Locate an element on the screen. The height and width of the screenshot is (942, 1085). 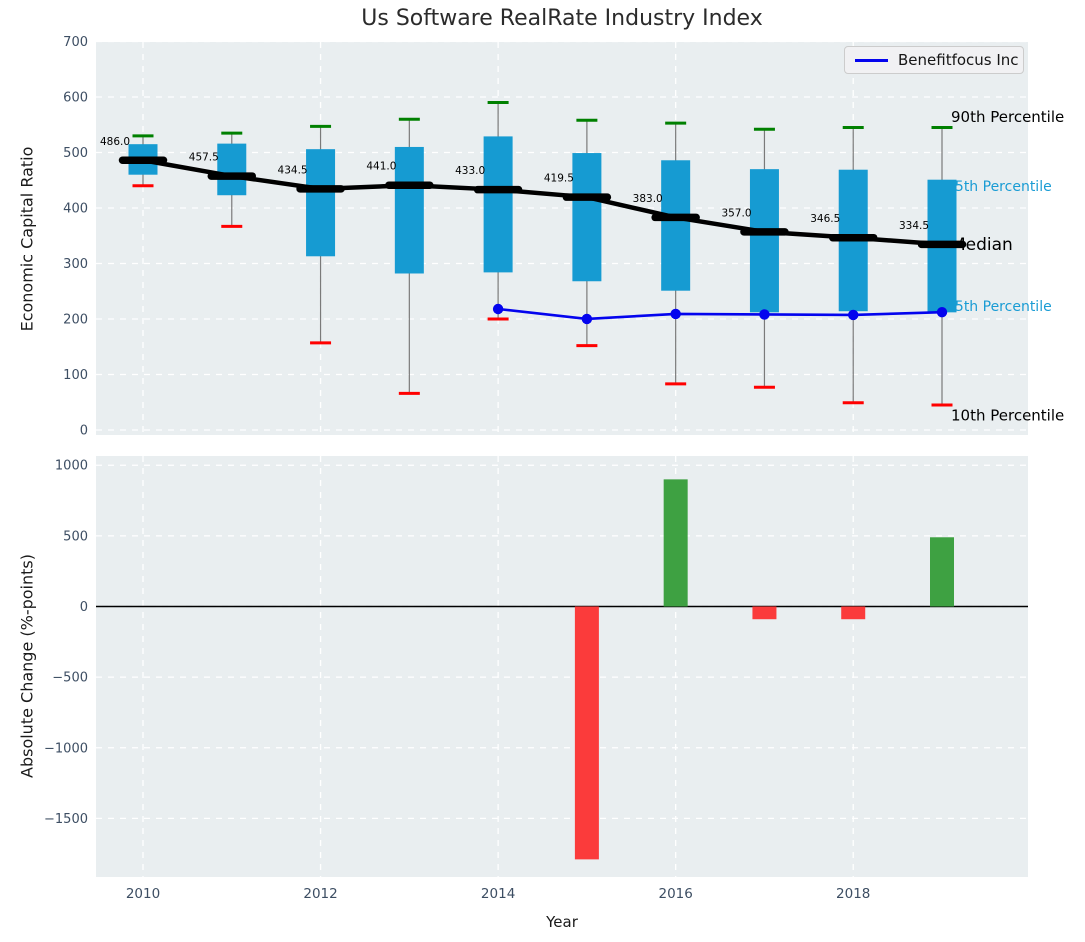
median-value-label-2017: 357.0 is located at coordinates (736, 213).